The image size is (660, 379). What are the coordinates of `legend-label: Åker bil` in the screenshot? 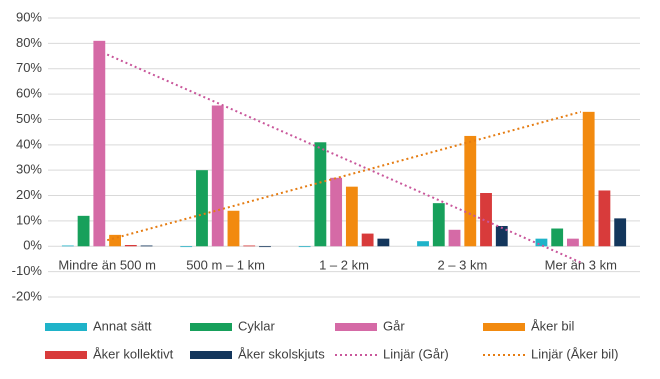 It's located at (552, 325).